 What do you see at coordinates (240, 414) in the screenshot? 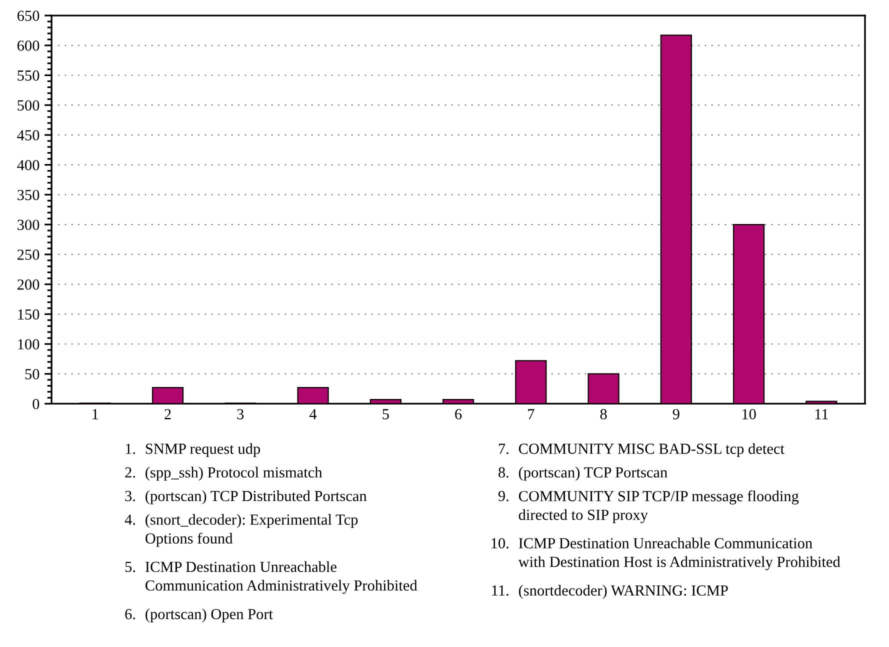
I see `x-tick-label: 3` at bounding box center [240, 414].